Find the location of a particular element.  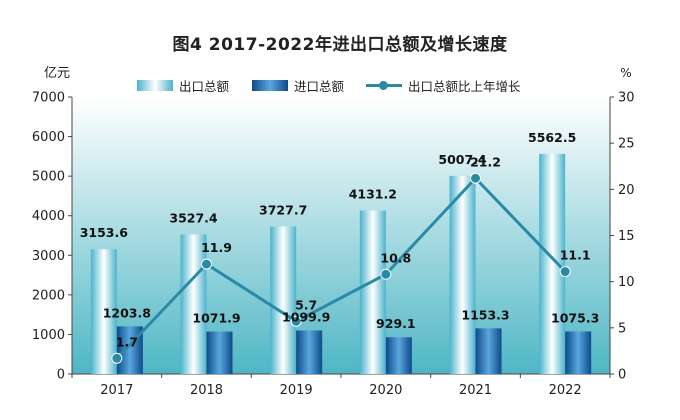

y-axis-left-label: 亿元 is located at coordinates (57, 73).